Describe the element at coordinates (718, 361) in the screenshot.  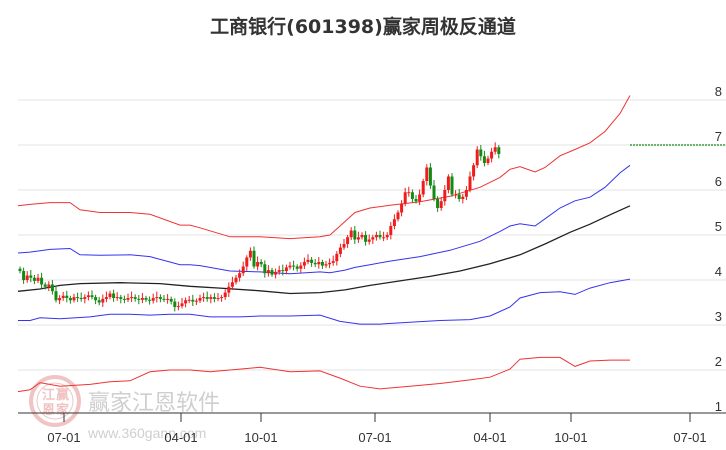
I see `y-tick-label: 2` at that location.